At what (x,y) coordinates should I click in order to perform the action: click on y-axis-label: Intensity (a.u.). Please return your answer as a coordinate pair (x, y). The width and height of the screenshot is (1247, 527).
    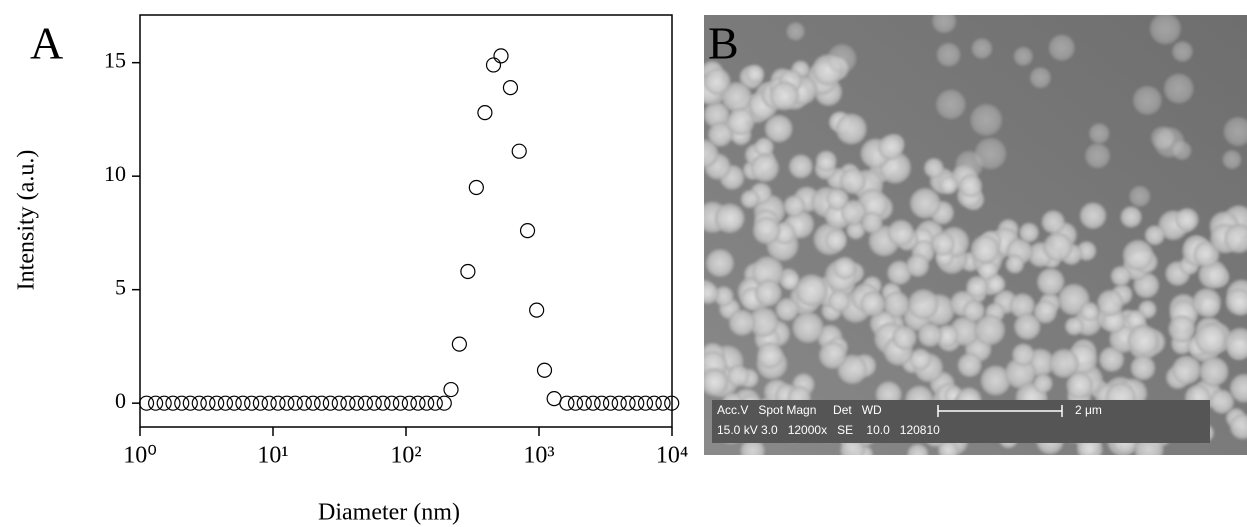
    Looking at the image, I should click on (27, 220).